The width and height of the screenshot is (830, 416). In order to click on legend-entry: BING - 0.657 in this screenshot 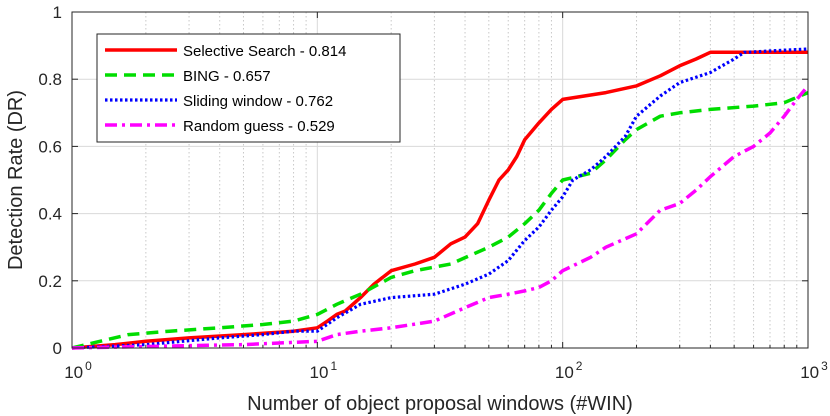, I will do `click(227, 76)`.